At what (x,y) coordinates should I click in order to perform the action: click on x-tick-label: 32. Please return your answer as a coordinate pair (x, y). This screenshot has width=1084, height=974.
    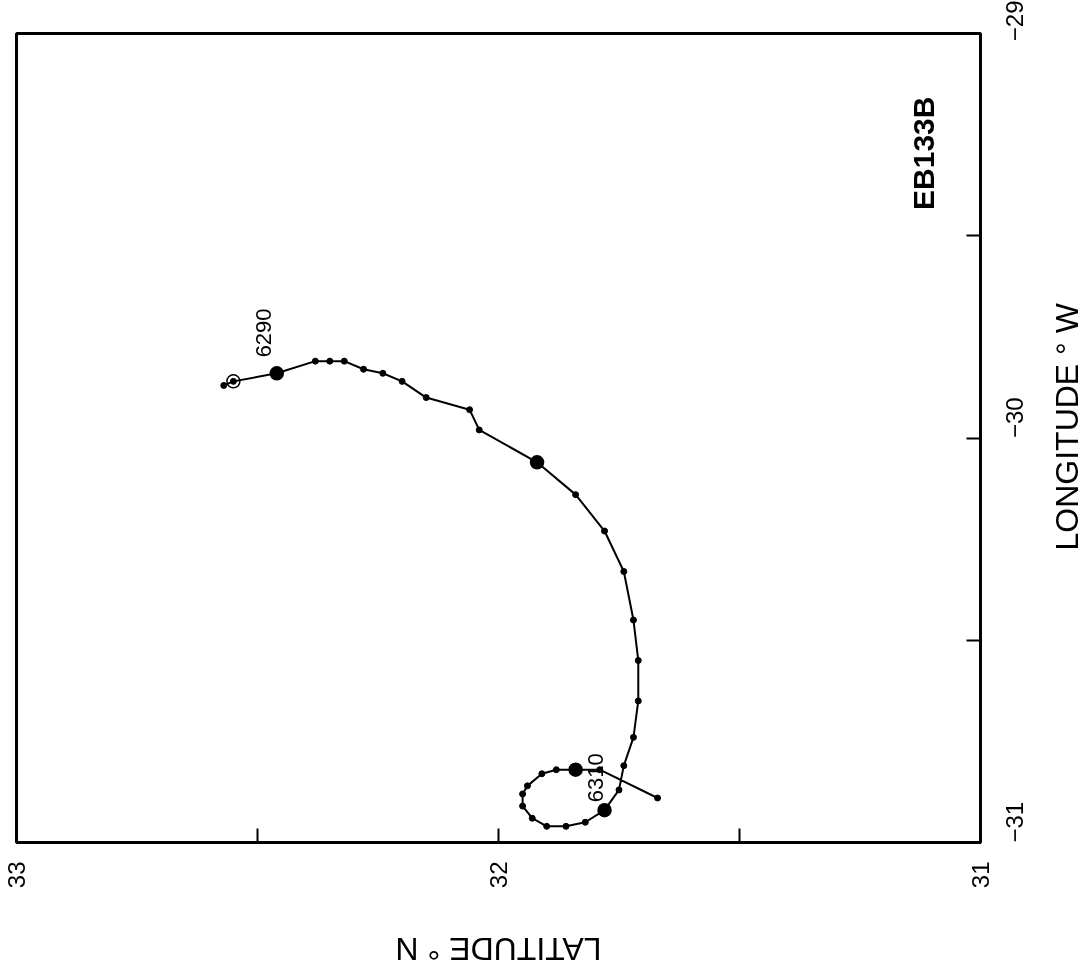
    Looking at the image, I should click on (498, 875).